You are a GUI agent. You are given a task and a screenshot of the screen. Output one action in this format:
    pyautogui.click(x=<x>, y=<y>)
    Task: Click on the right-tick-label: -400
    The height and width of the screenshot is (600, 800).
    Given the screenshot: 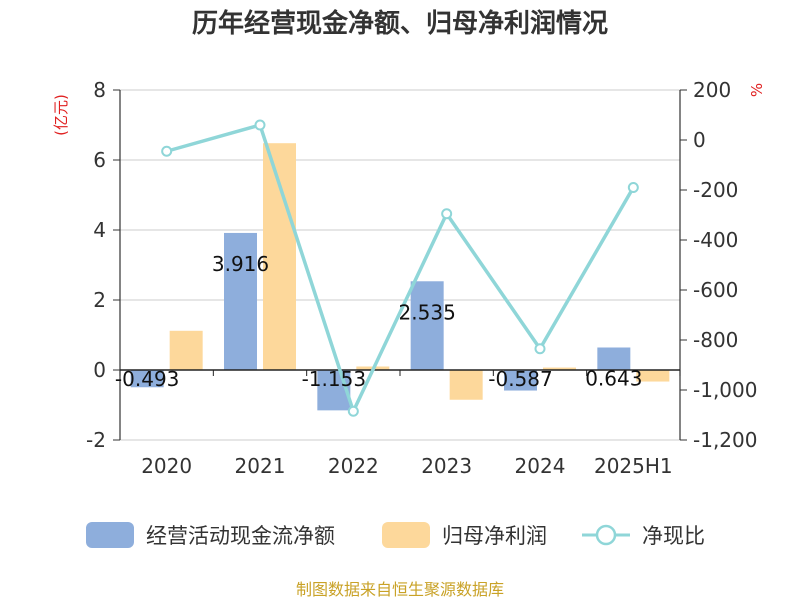 What is the action you would take?
    pyautogui.click(x=715, y=240)
    